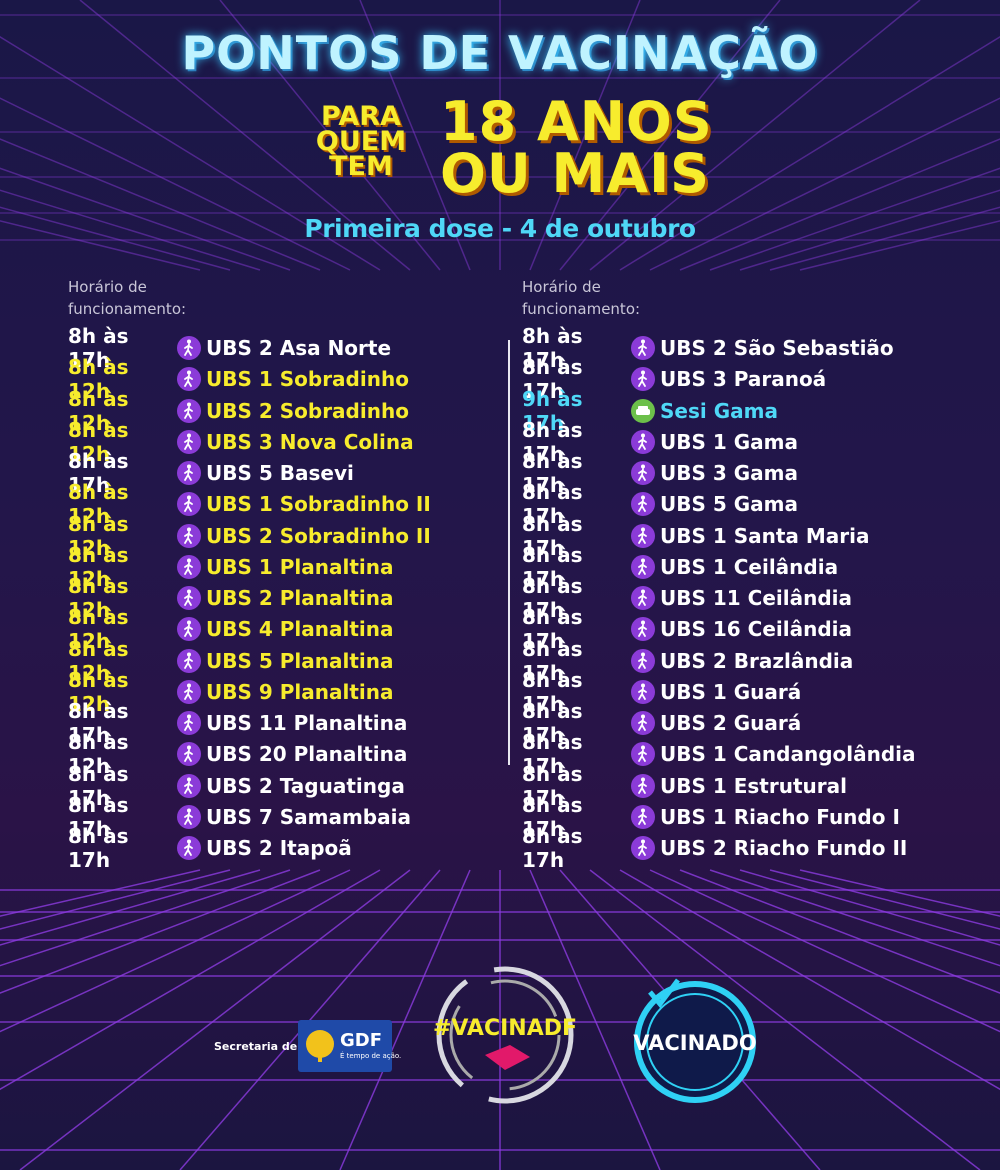 This screenshot has width=1000, height=1170. What do you see at coordinates (684, 786) in the screenshot?
I see `schedule-row: 8h às 17h UBS 1 Estrutural` at bounding box center [684, 786].